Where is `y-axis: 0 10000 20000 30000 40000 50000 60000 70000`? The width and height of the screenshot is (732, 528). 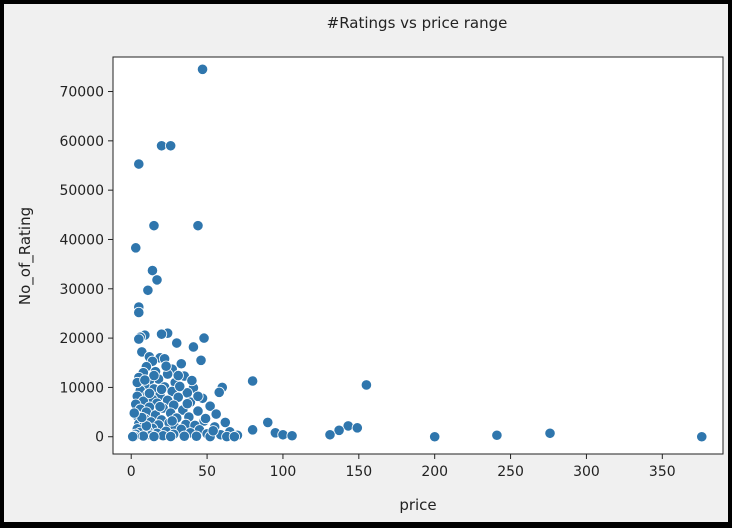
y-axis: 0 10000 20000 30000 40000 50000 60000 70000 is located at coordinates (86, 265).